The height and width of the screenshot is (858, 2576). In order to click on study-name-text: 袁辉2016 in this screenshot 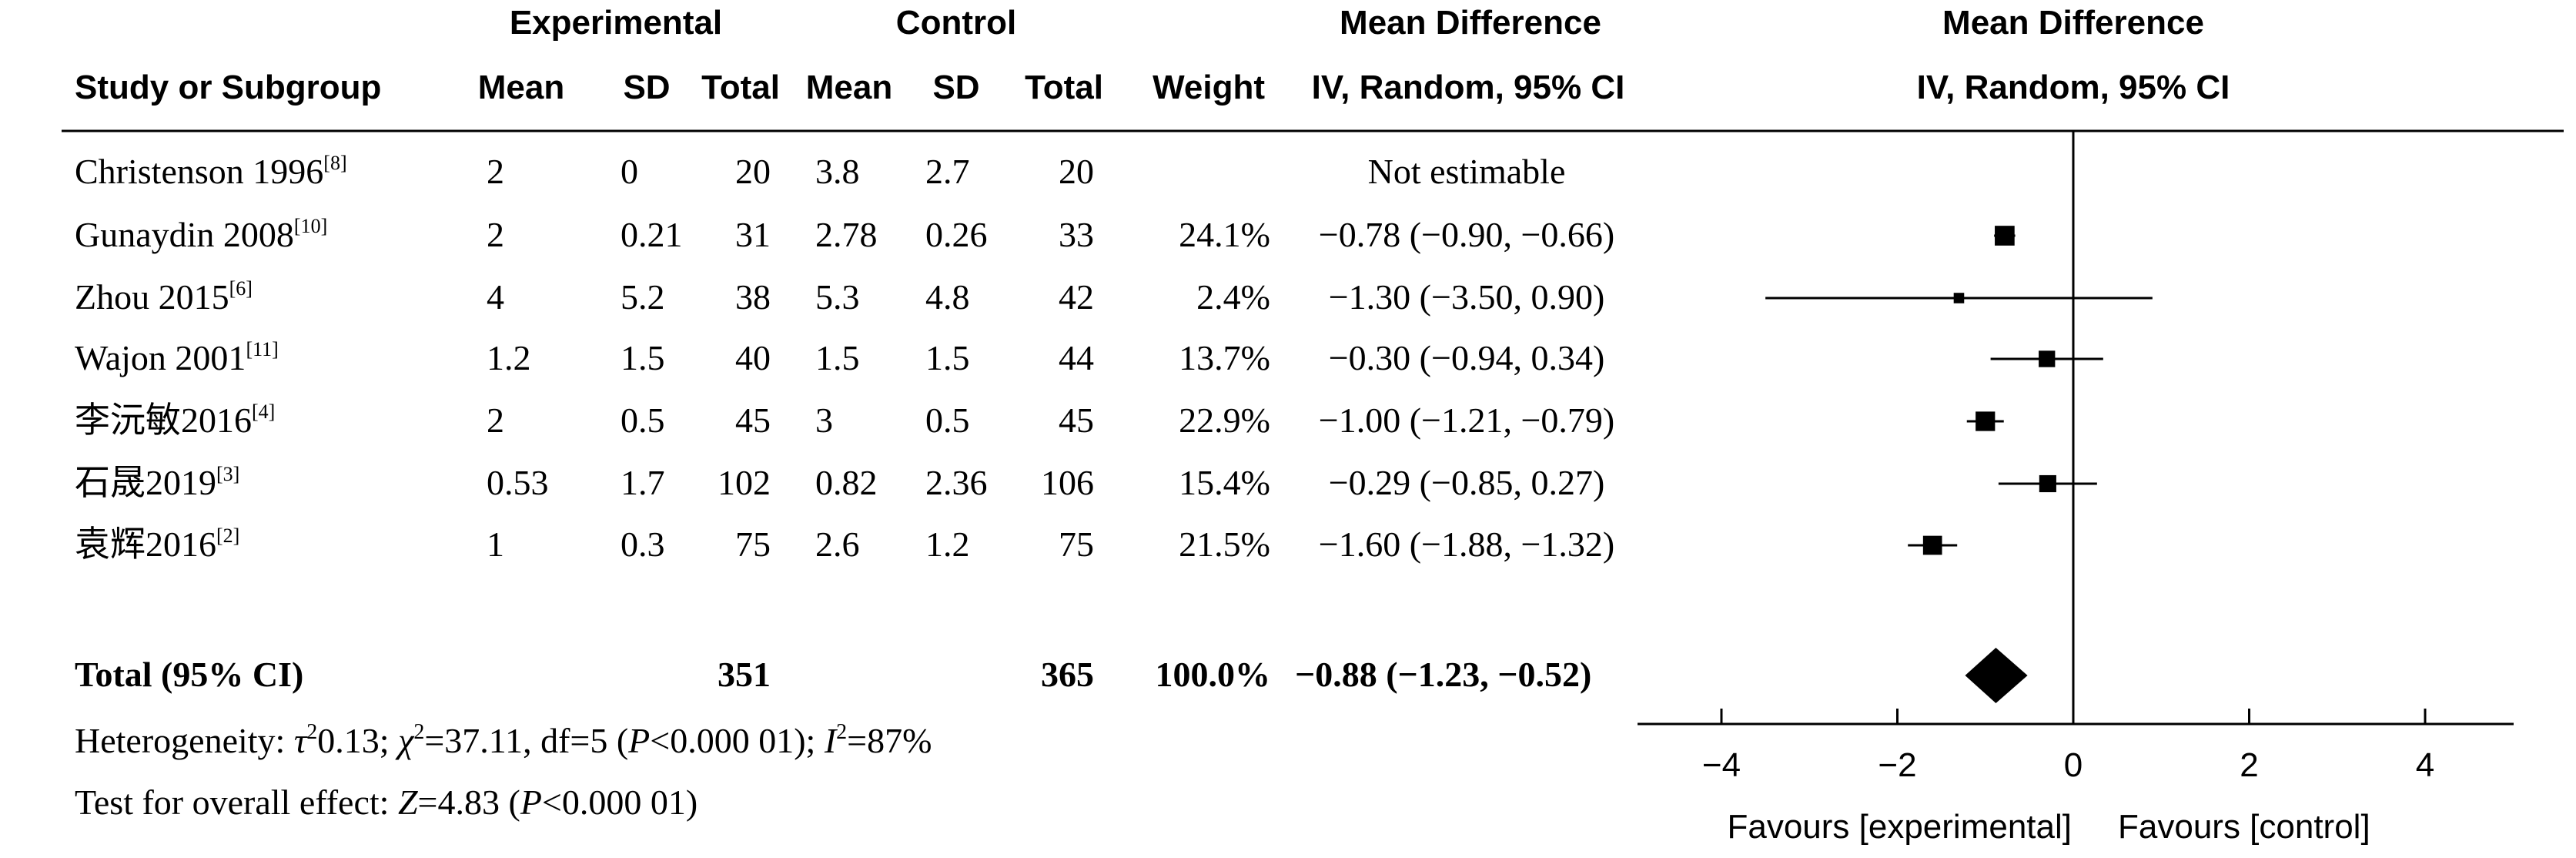, I will do `click(145, 545)`.